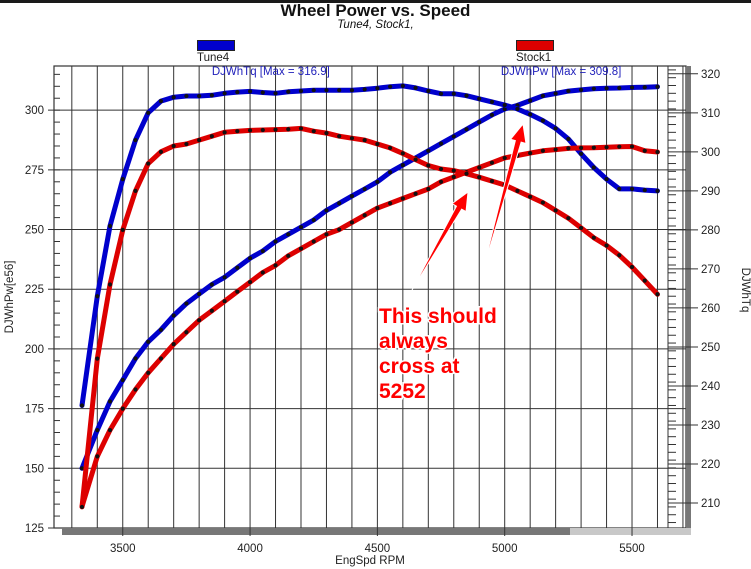 The width and height of the screenshot is (751, 569). Describe the element at coordinates (535, 45) in the screenshot. I see `legend-swatch-stock1` at that location.